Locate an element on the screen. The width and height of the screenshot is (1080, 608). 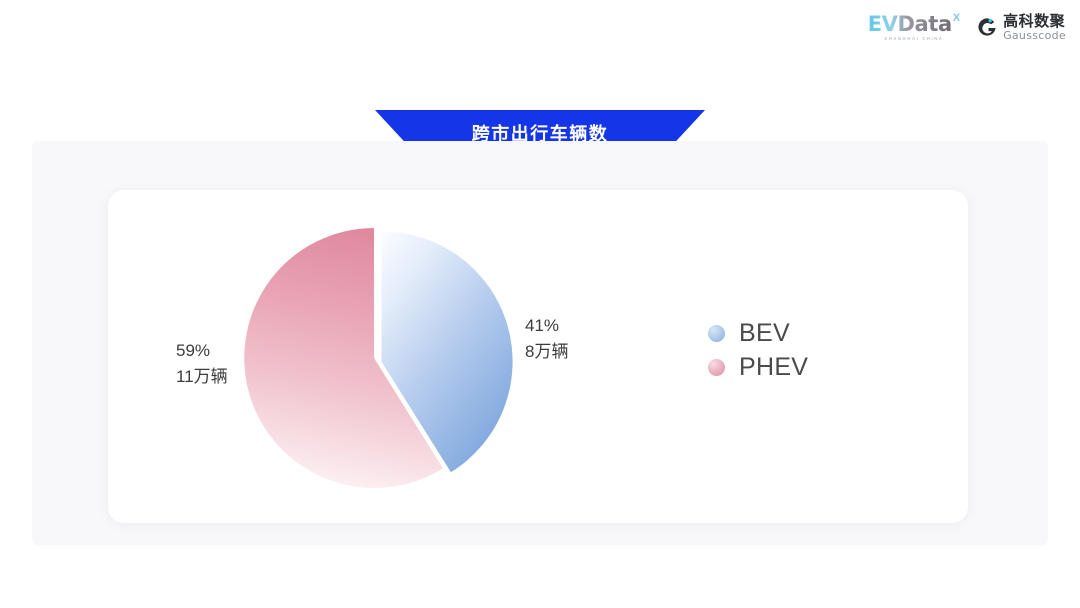
slice-label-phev-value: 11万辆 is located at coordinates (202, 376).